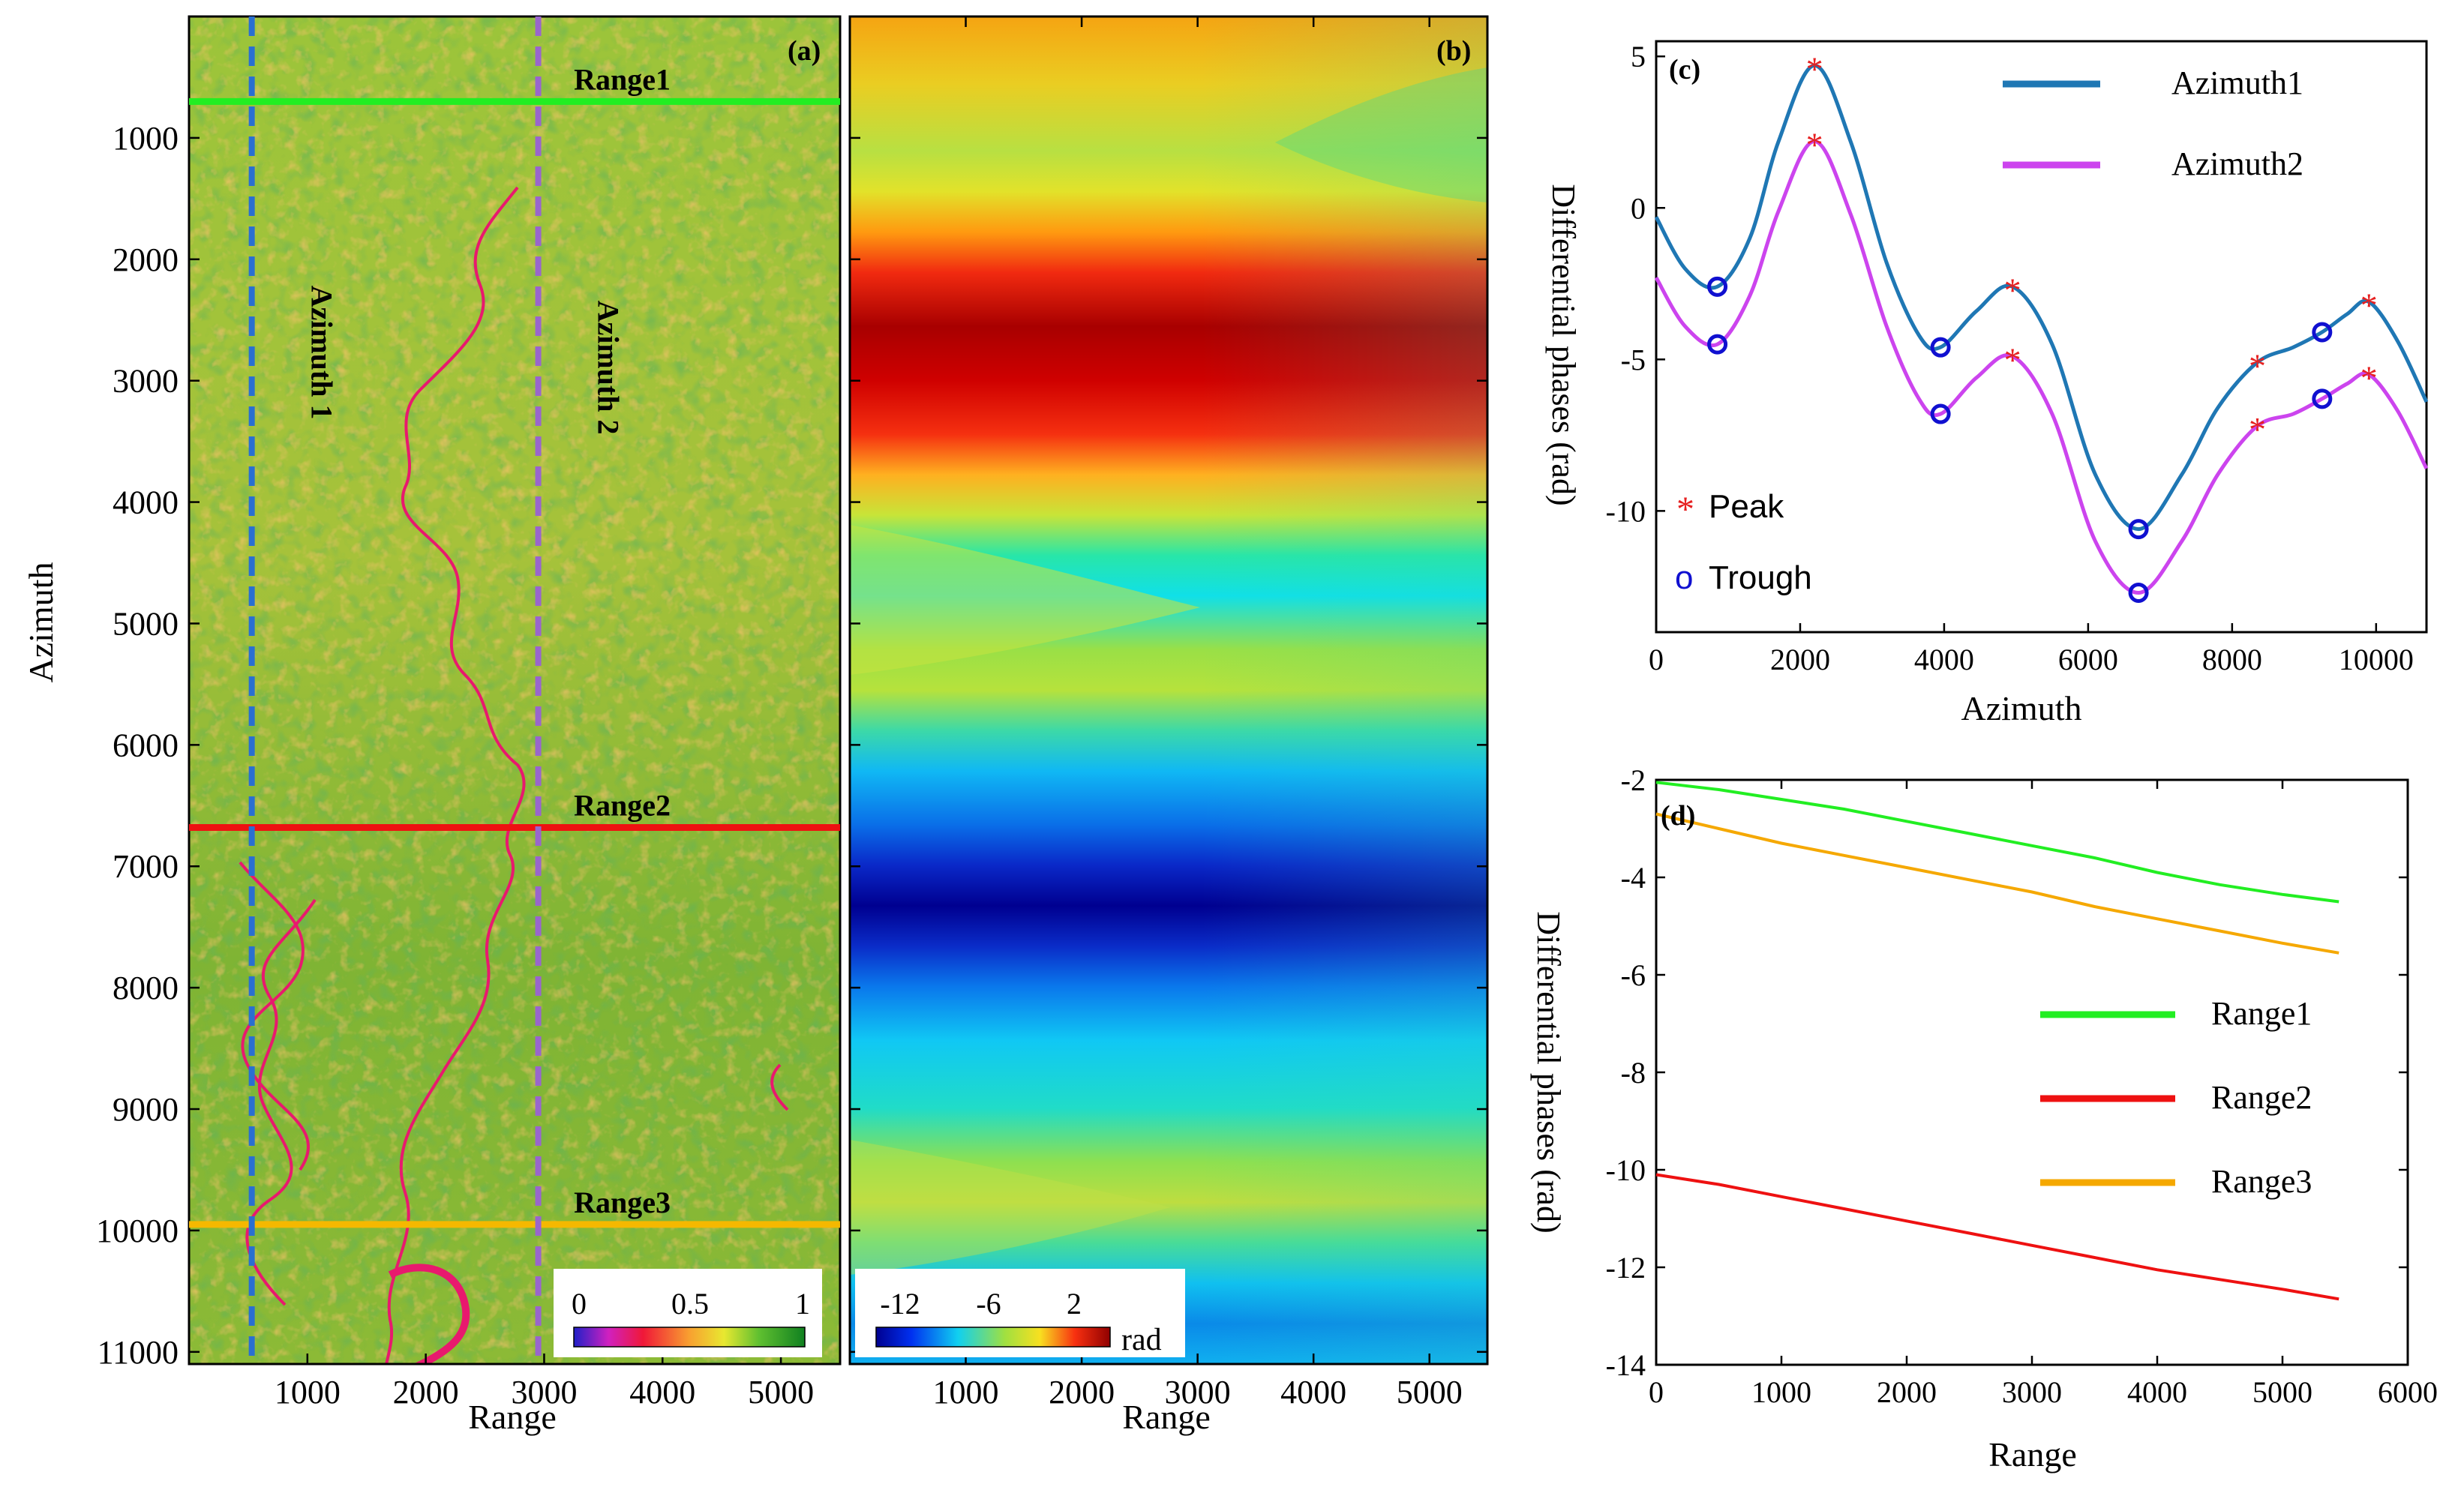 The height and width of the screenshot is (1496, 2464). What do you see at coordinates (2237, 163) in the screenshot?
I see `legend-azimuth2-label: Azimuth2` at bounding box center [2237, 163].